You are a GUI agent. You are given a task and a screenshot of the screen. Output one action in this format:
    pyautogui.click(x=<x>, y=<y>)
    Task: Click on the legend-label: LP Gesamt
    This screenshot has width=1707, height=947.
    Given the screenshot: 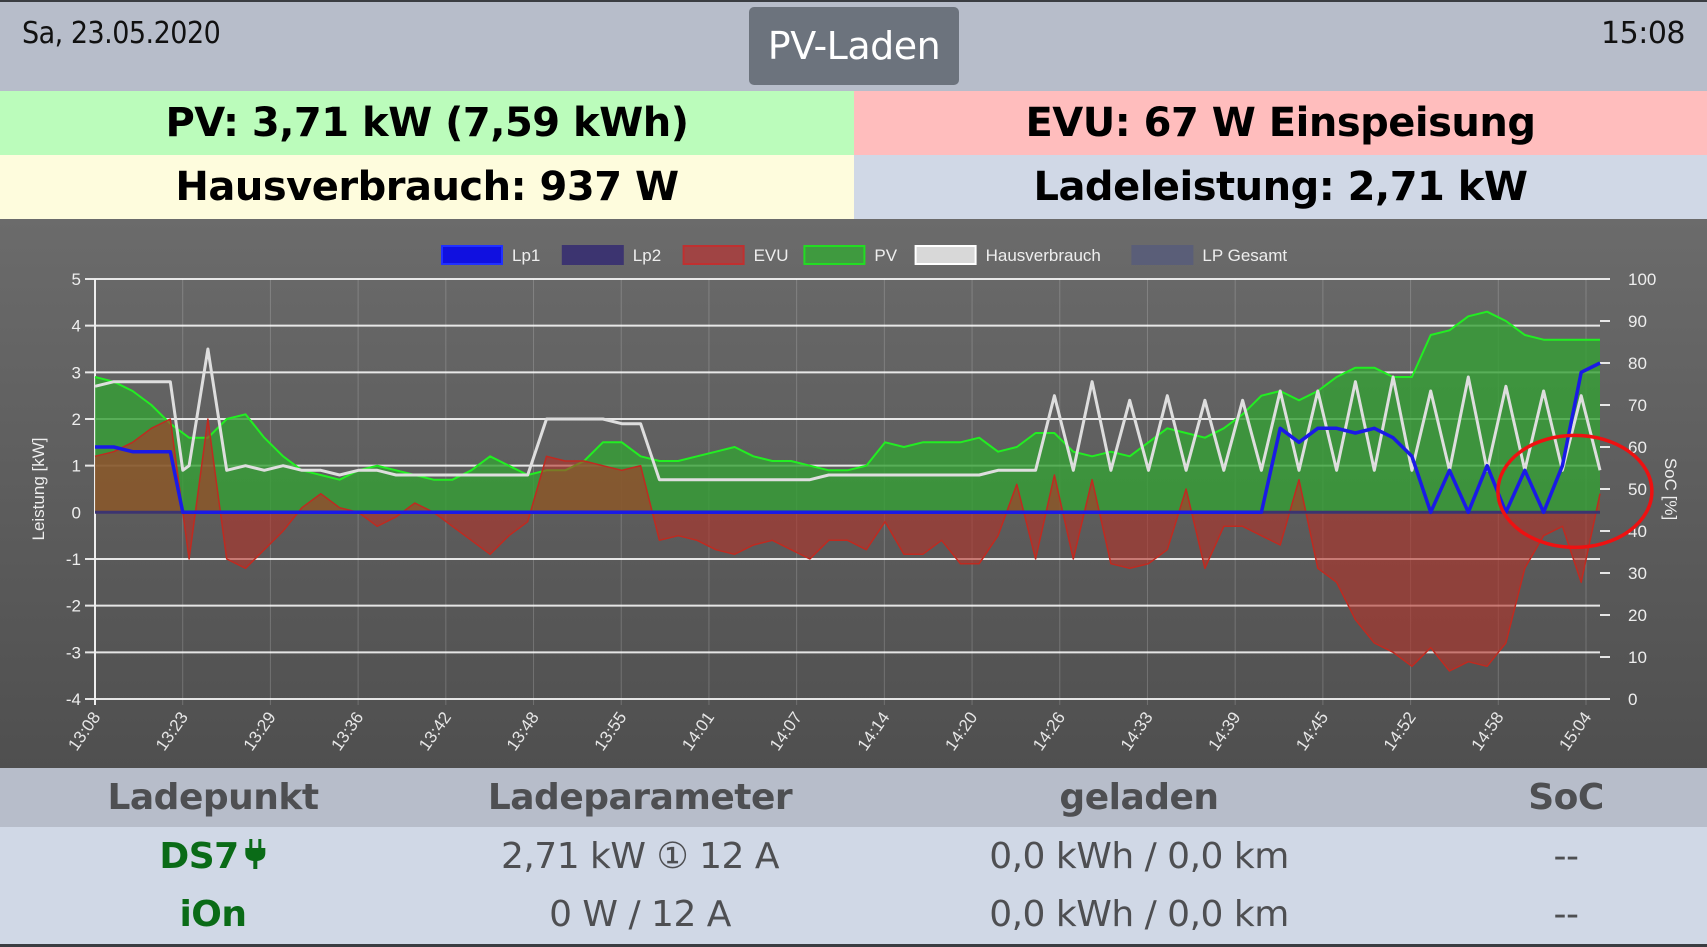 What is the action you would take?
    pyautogui.click(x=1244, y=255)
    